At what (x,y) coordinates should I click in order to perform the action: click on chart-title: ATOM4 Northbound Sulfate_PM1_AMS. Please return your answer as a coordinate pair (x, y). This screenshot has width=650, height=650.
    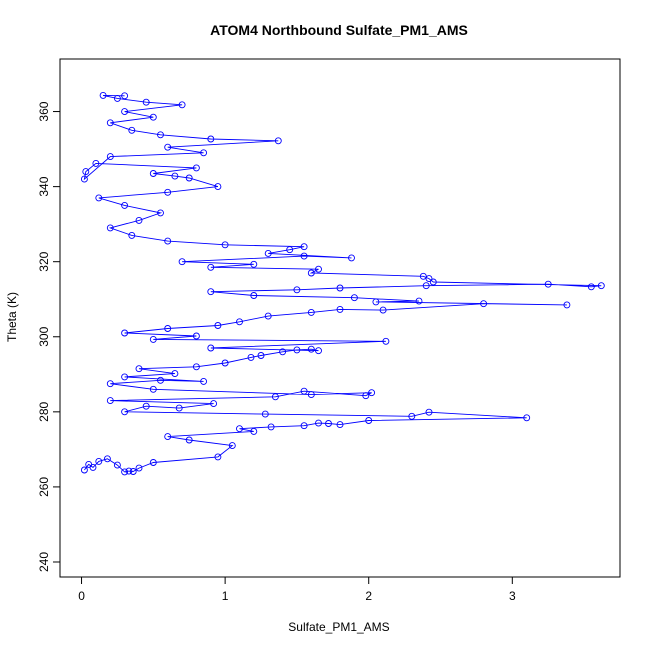
    Looking at the image, I should click on (339, 30).